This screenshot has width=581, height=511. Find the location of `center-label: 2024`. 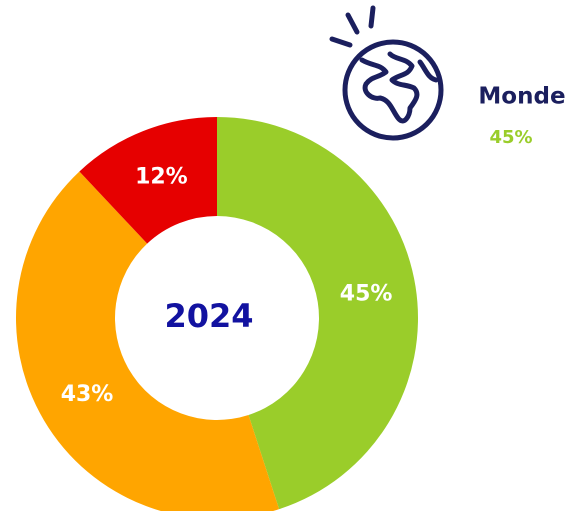

center-label: 2024 is located at coordinates (208, 316).